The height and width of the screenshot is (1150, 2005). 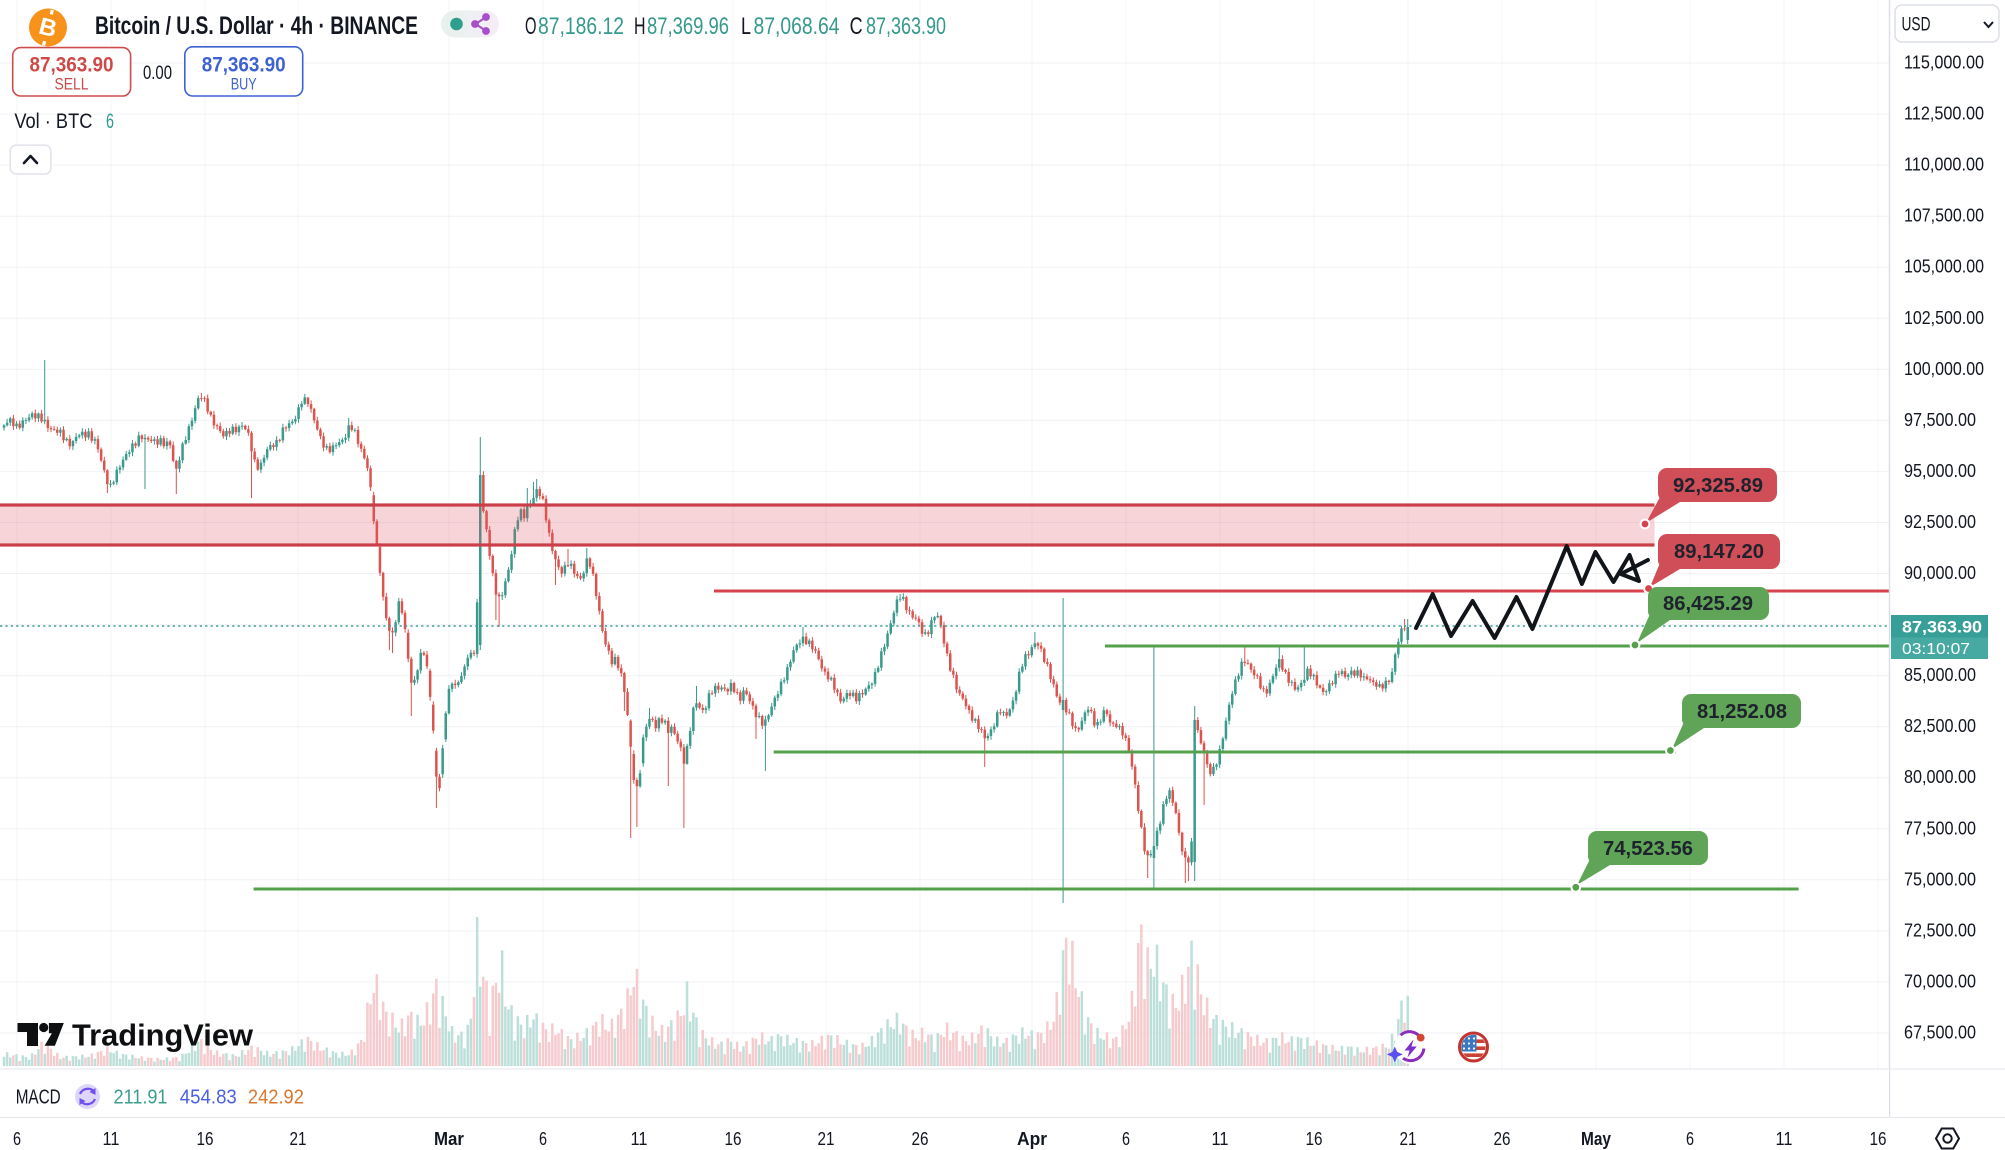 What do you see at coordinates (1944, 164) in the screenshot?
I see `svg-text: 110,000.00` at bounding box center [1944, 164].